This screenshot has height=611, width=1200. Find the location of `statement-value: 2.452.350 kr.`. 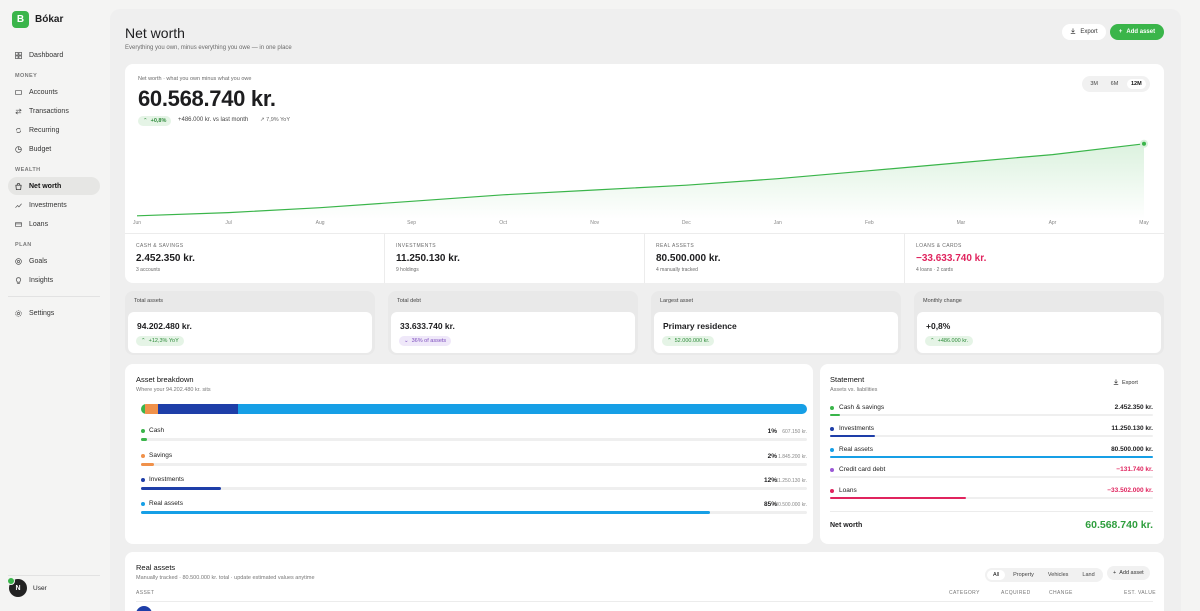

statement-value: 2.452.350 kr. is located at coordinates (1133, 407).